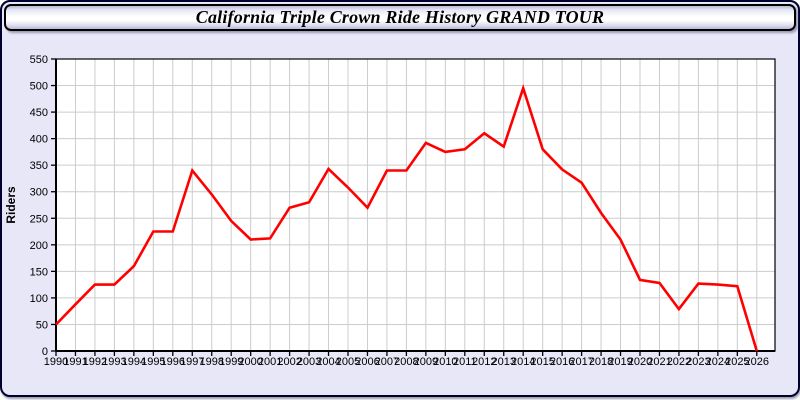 The image size is (800, 400). Describe the element at coordinates (45, 352) in the screenshot. I see `svg-text: 0` at that location.